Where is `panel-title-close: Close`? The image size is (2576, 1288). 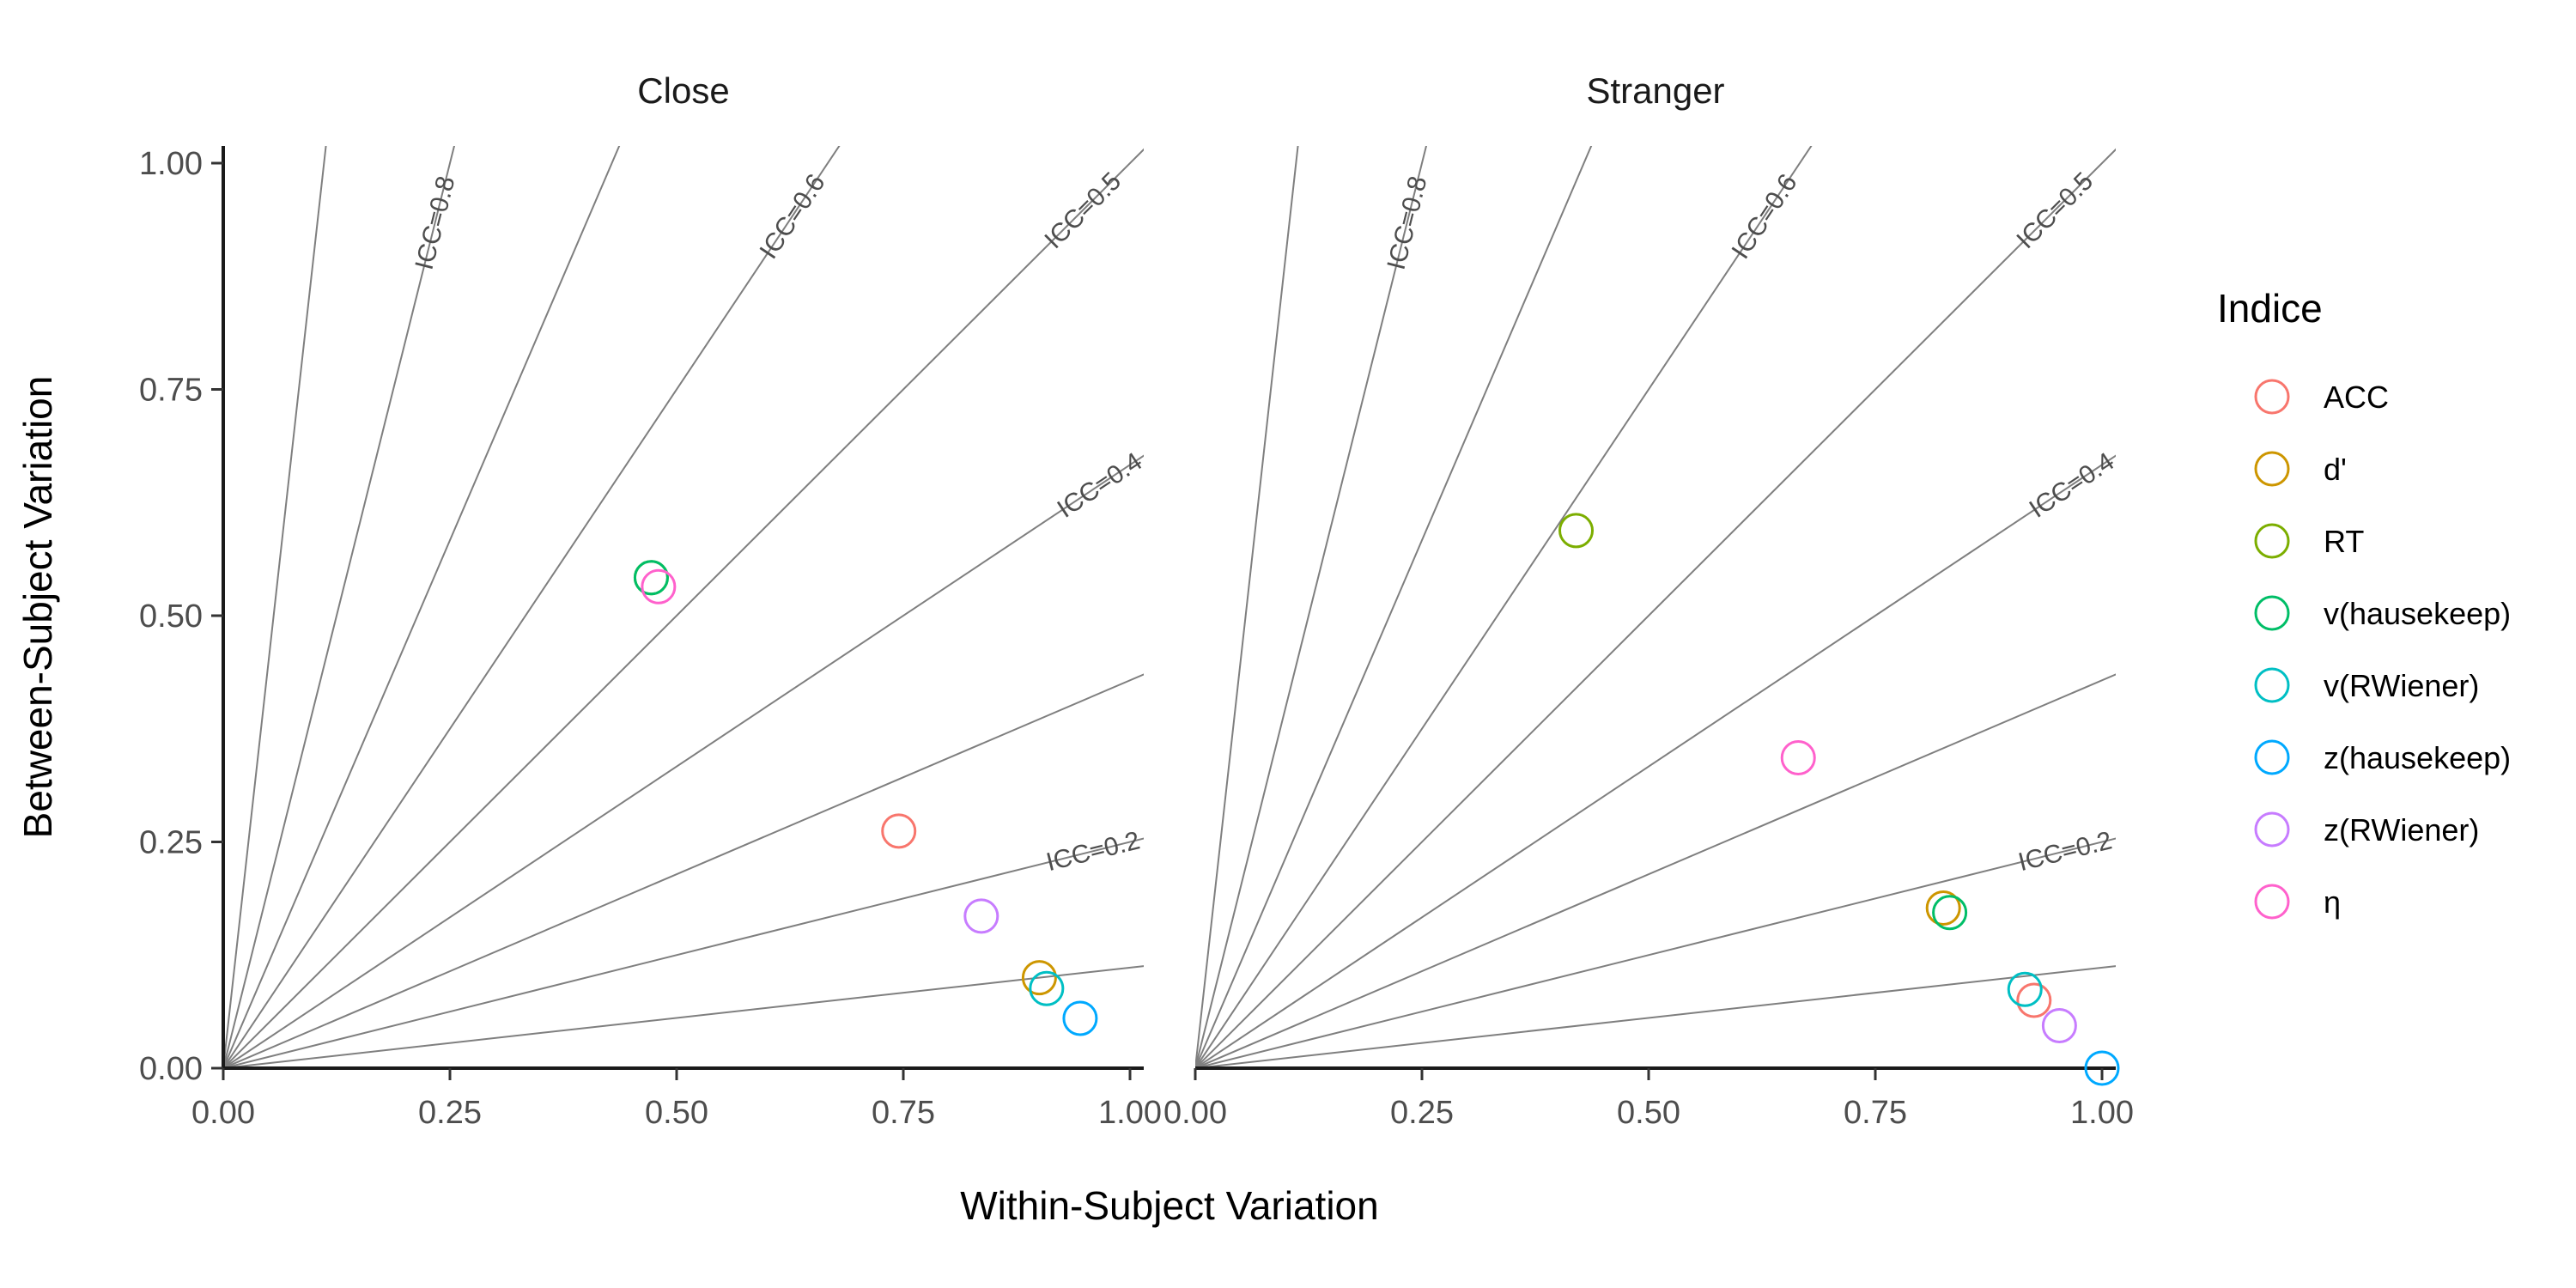 panel-title-close: Close is located at coordinates (683, 90).